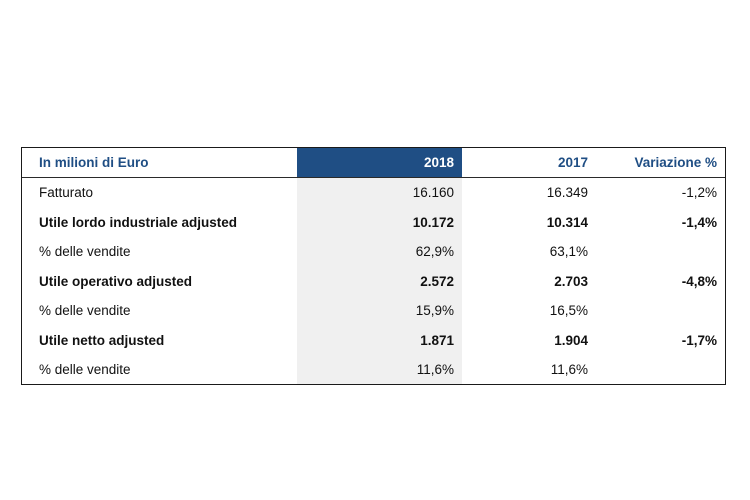 The width and height of the screenshot is (750, 500). What do you see at coordinates (699, 222) in the screenshot?
I see `value-variation: -1,4%` at bounding box center [699, 222].